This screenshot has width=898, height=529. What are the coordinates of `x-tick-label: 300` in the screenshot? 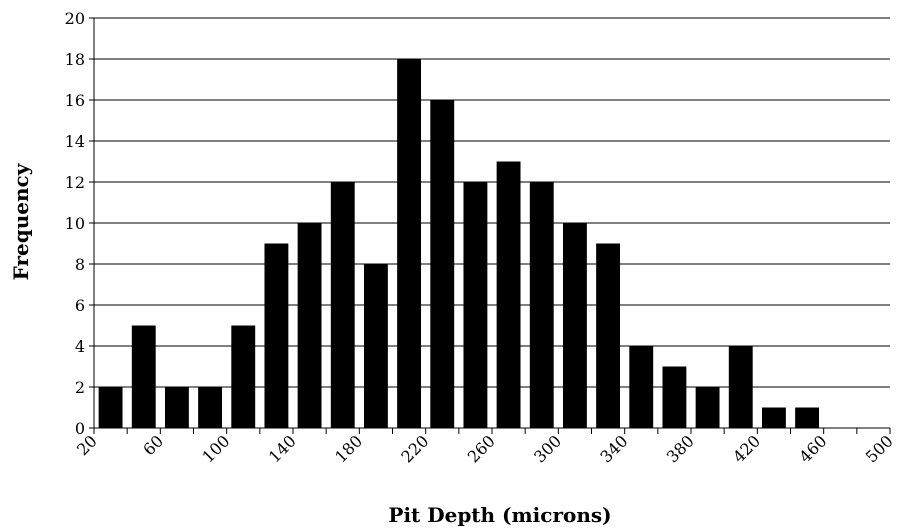 It's located at (547, 448).